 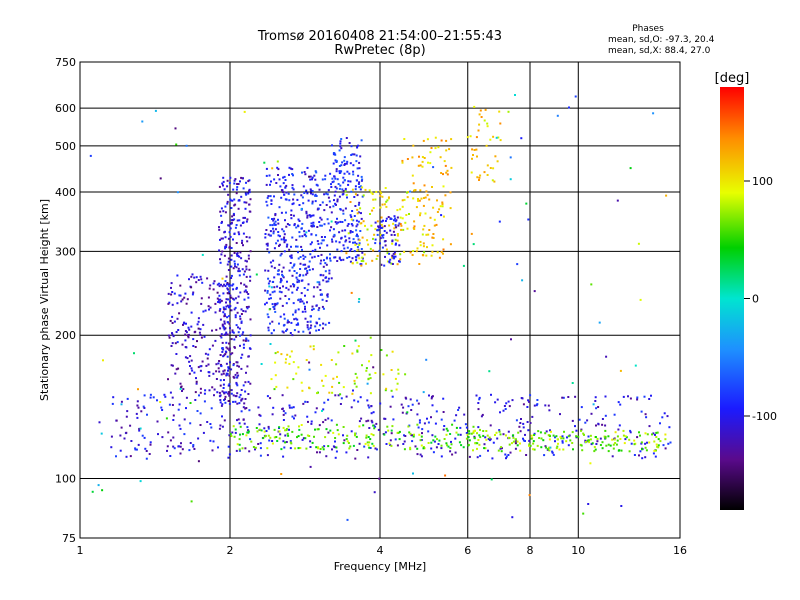 I want to click on x-axis-label: Frequency [MHz], so click(x=380, y=566).